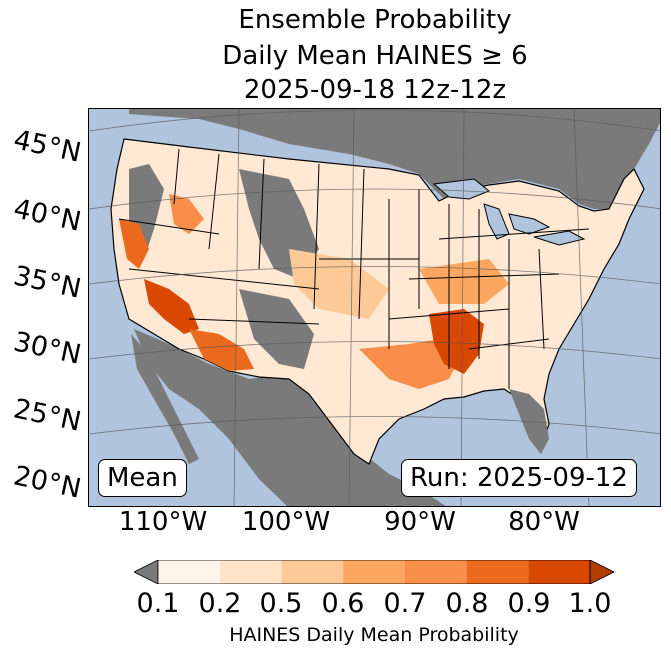 The height and width of the screenshot is (658, 671). What do you see at coordinates (47, 146) in the screenshot?
I see `lat-label-45: 45°N` at bounding box center [47, 146].